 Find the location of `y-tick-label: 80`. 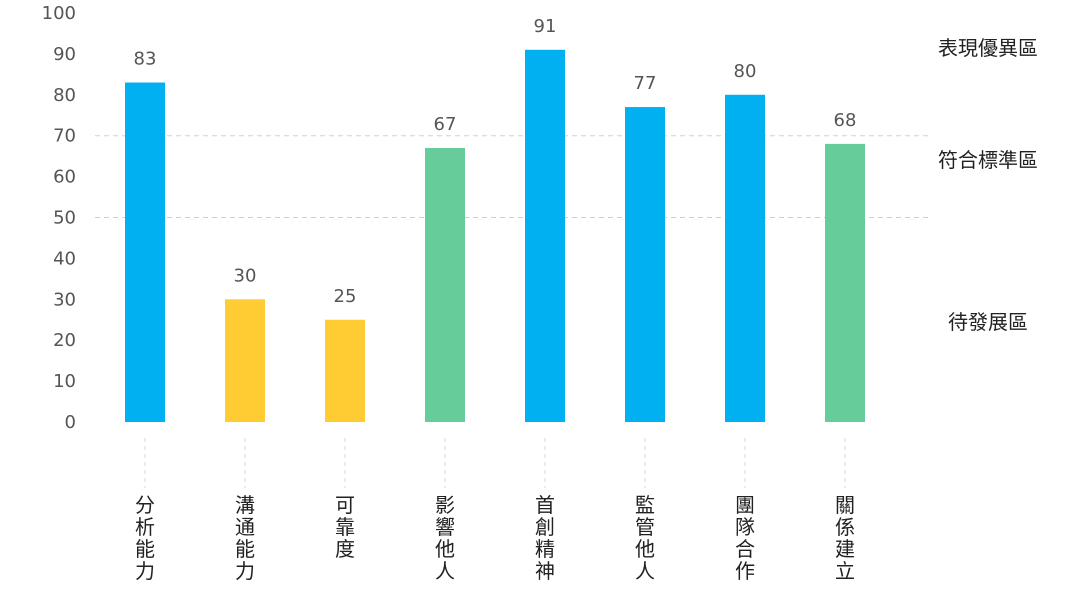

y-tick-label: 80 is located at coordinates (64, 95).